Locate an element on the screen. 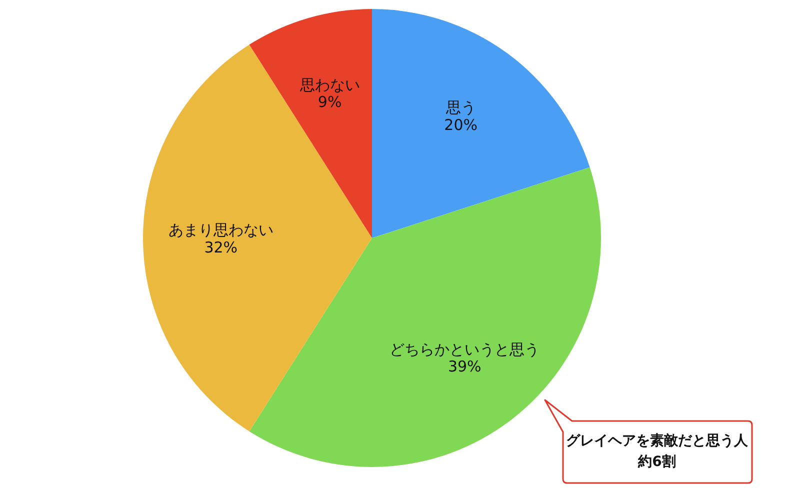 The width and height of the screenshot is (790, 500). pie-slice is located at coordinates (481, 123).